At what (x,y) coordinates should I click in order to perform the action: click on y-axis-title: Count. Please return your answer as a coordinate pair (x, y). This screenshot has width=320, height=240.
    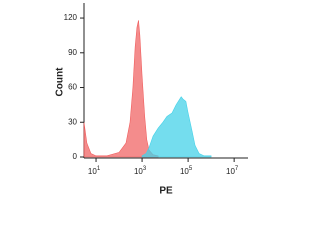
    Looking at the image, I should click on (60, 82).